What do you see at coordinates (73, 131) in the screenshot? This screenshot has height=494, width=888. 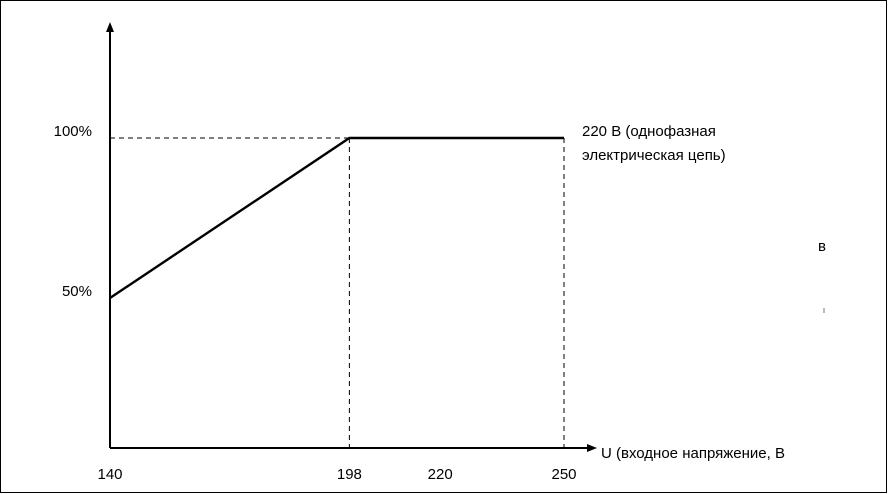 I see `y-tick-label: 100%` at bounding box center [73, 131].